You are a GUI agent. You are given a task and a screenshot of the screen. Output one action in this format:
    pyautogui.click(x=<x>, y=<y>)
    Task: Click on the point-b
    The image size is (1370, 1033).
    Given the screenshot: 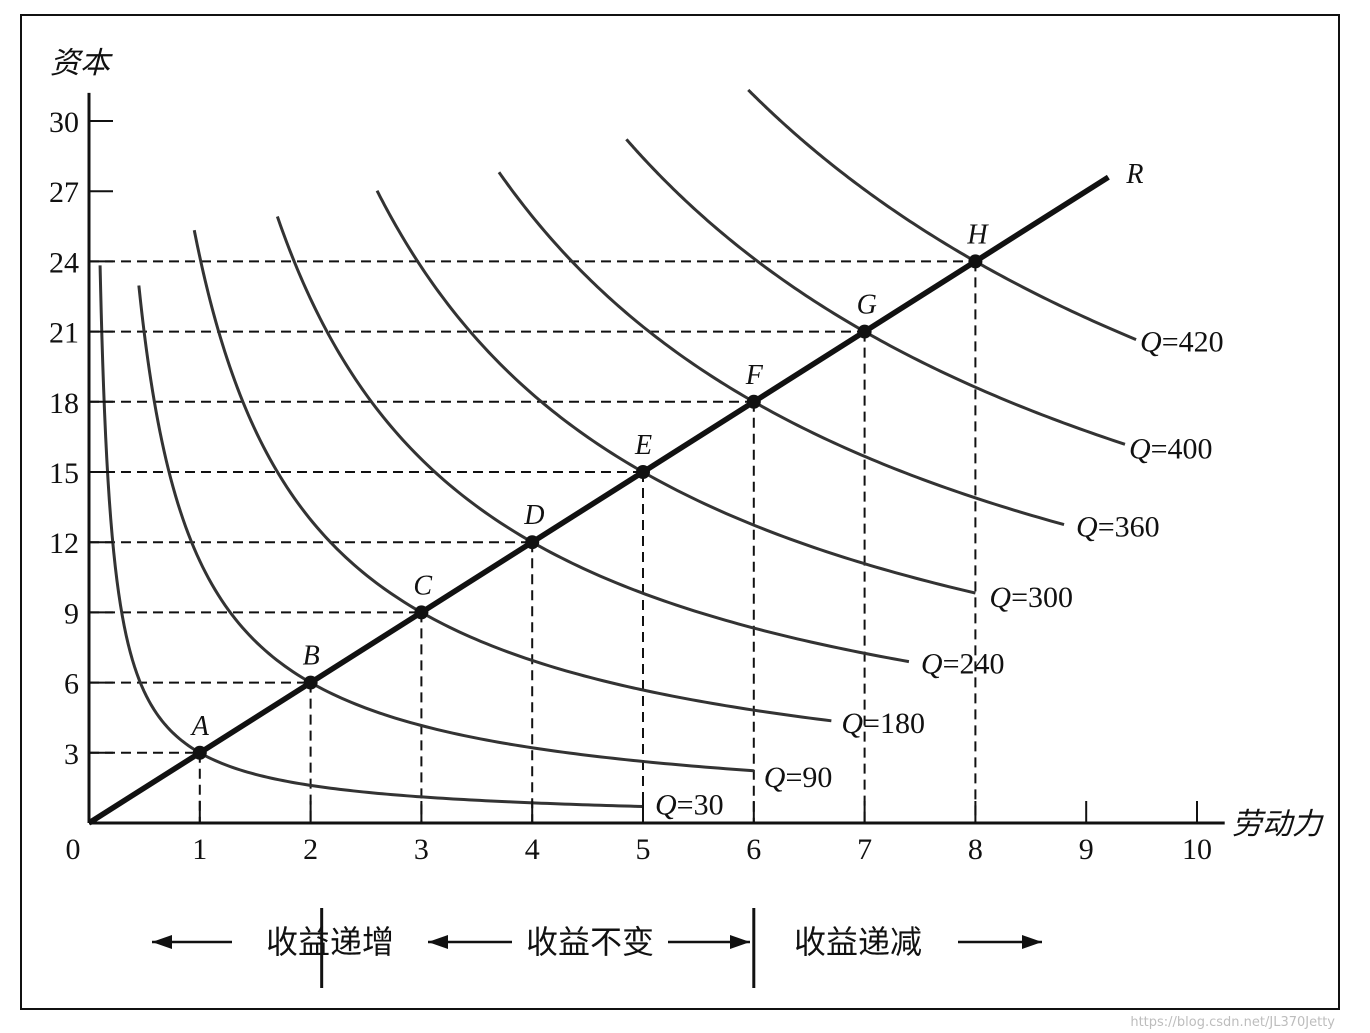 What is the action you would take?
    pyautogui.click(x=310, y=682)
    